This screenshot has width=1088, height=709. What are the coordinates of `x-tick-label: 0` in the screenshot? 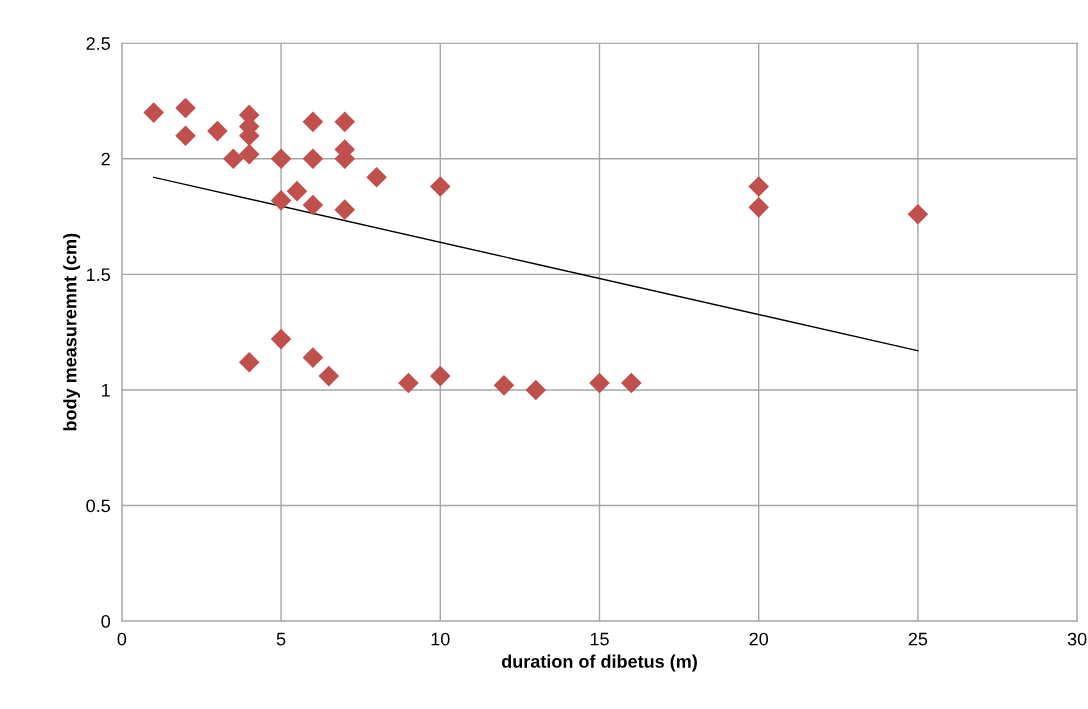 It's located at (122, 639).